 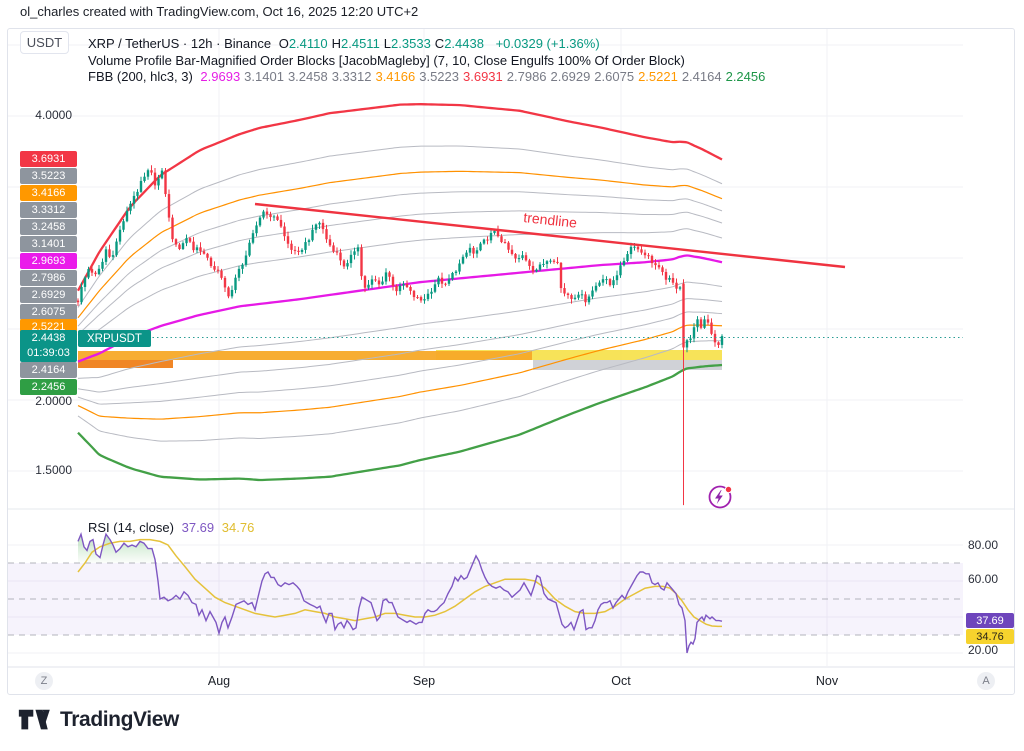 I want to click on rsi-axis-label: 20.00, so click(x=983, y=650).